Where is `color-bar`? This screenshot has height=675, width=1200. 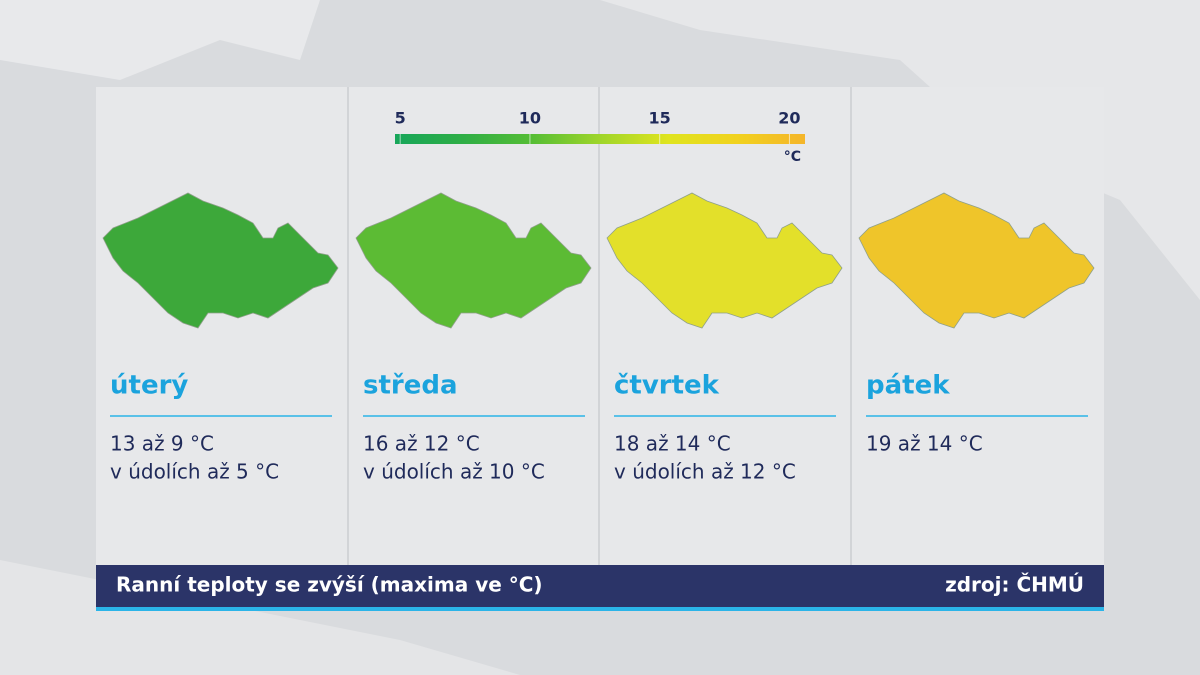
color-bar is located at coordinates (600, 139).